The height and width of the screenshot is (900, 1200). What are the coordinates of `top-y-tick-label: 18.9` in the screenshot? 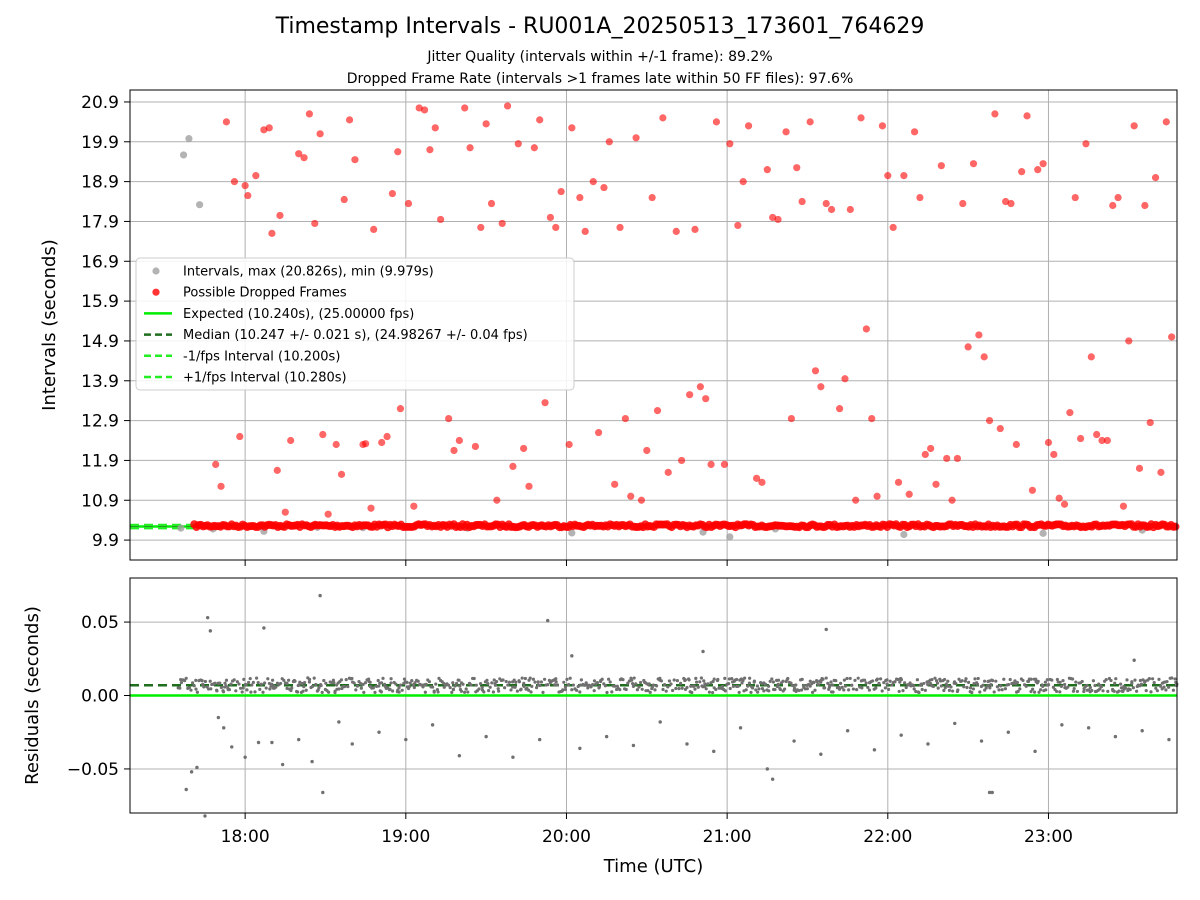 It's located at (100, 183).